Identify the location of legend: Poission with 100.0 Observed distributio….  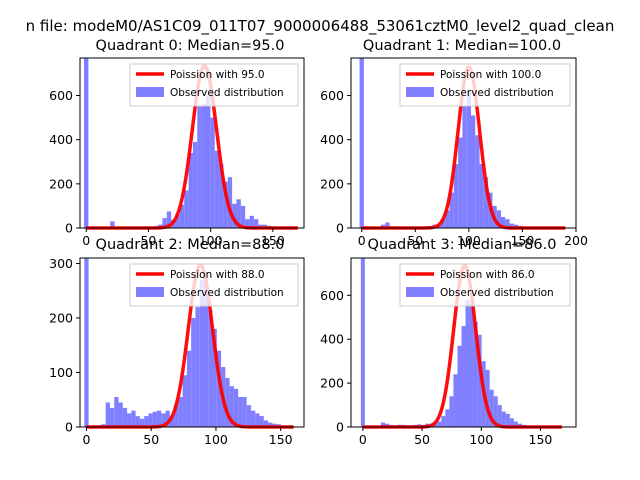
(485, 85).